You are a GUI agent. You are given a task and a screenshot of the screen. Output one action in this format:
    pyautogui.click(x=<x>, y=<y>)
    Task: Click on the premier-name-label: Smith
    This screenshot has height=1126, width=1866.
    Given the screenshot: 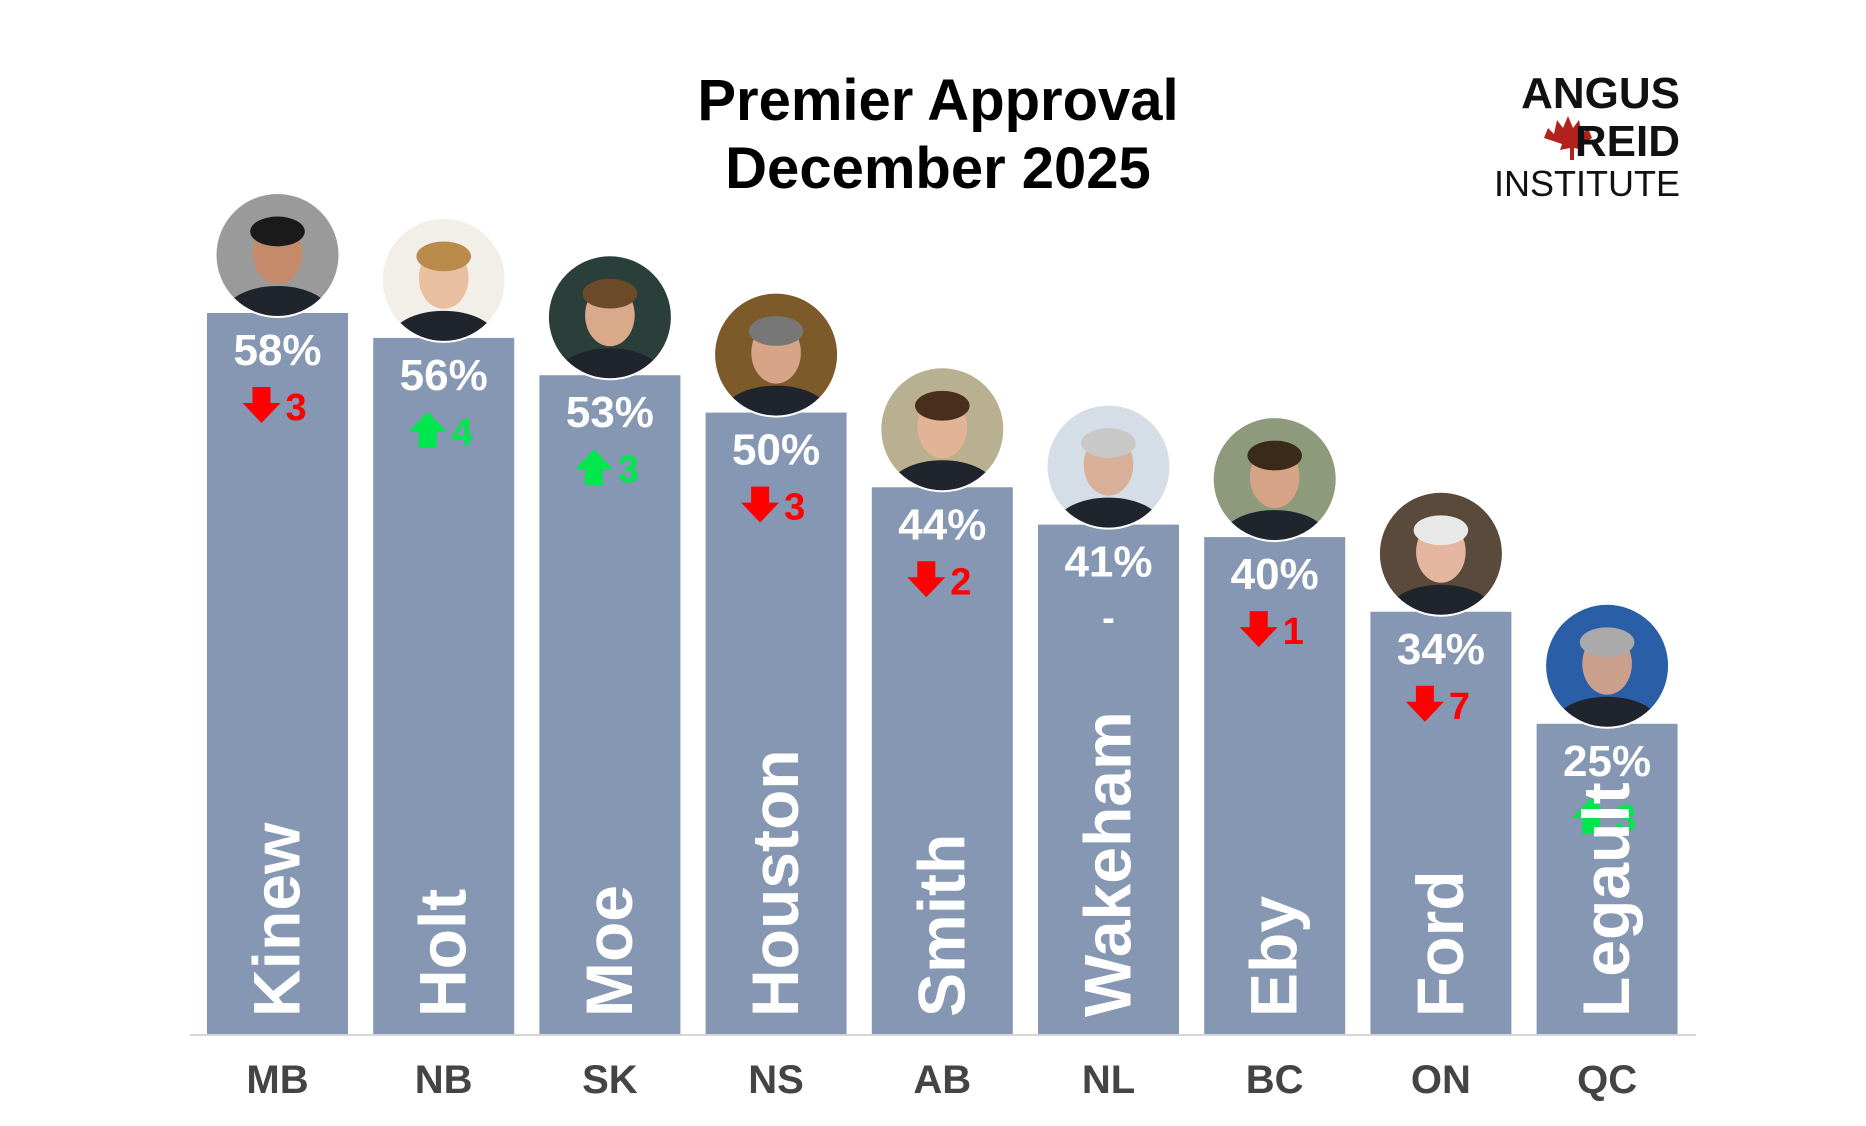 What is the action you would take?
    pyautogui.click(x=941, y=925)
    